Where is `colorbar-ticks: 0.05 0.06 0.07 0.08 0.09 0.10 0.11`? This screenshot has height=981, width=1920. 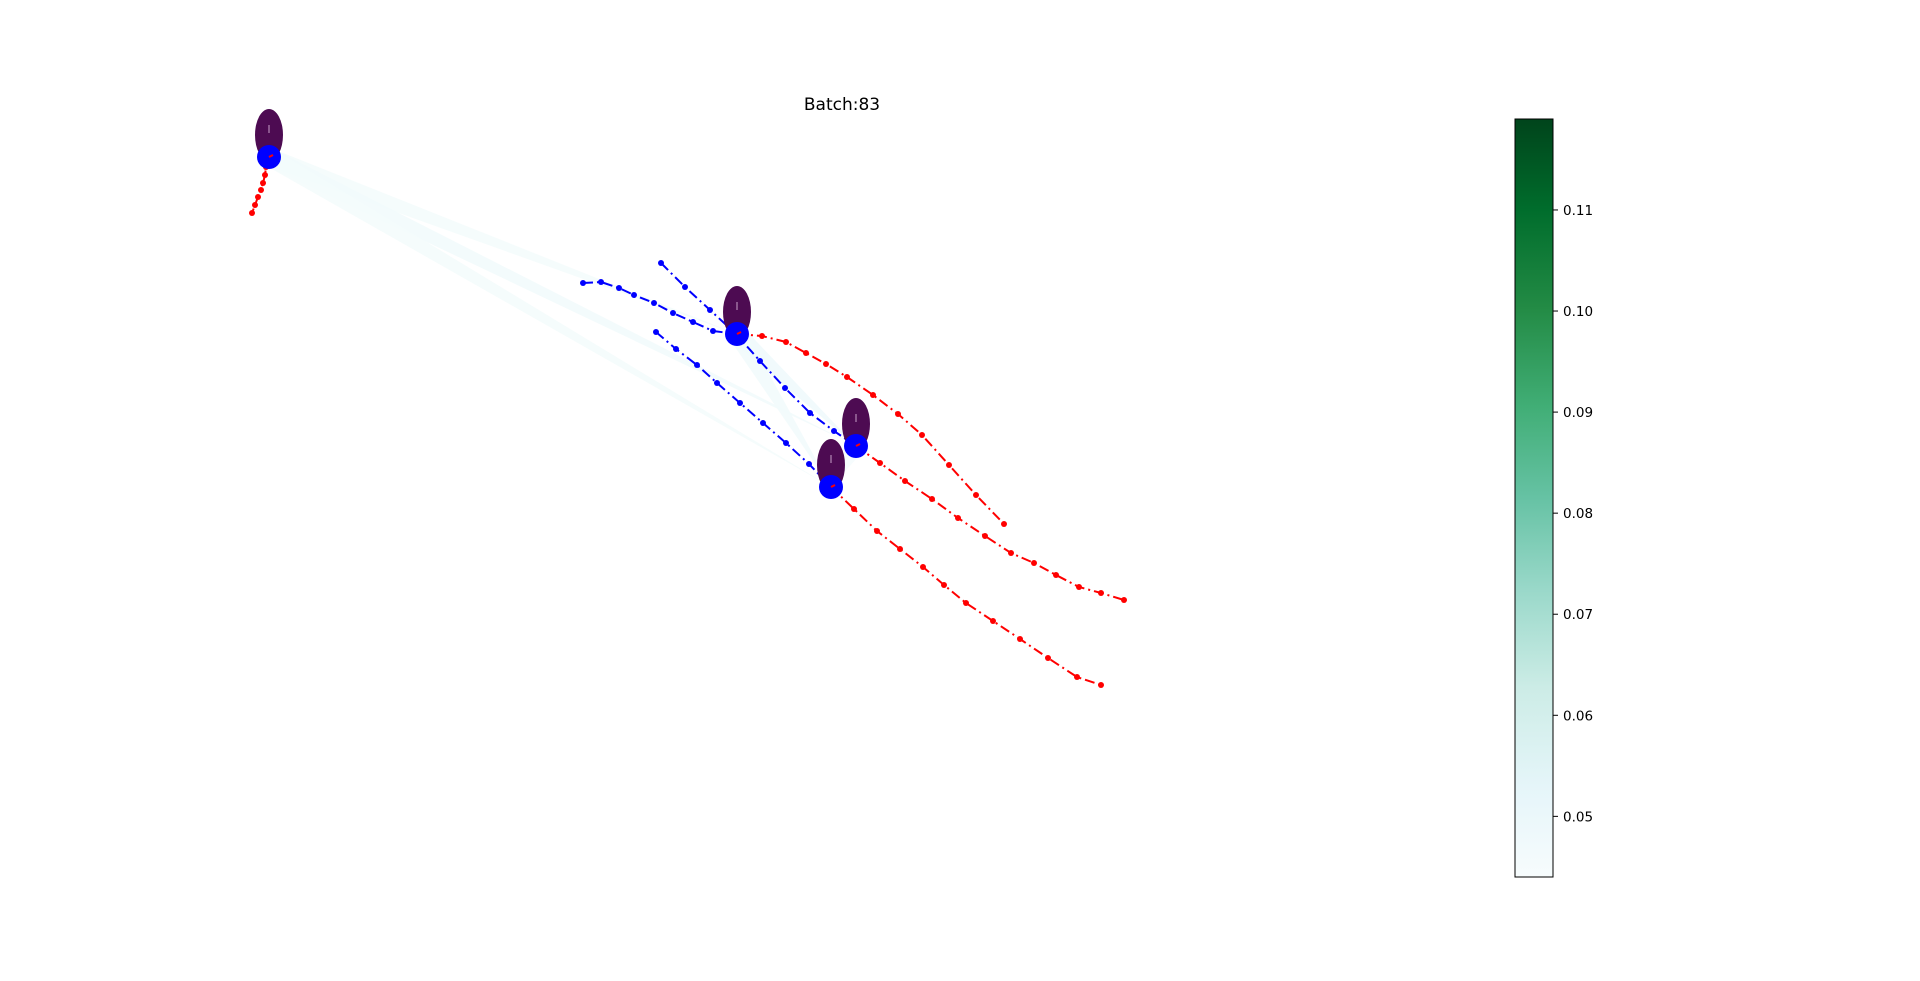 colorbar-ticks: 0.05 0.06 0.07 0.08 0.09 0.10 0.11 is located at coordinates (1573, 514).